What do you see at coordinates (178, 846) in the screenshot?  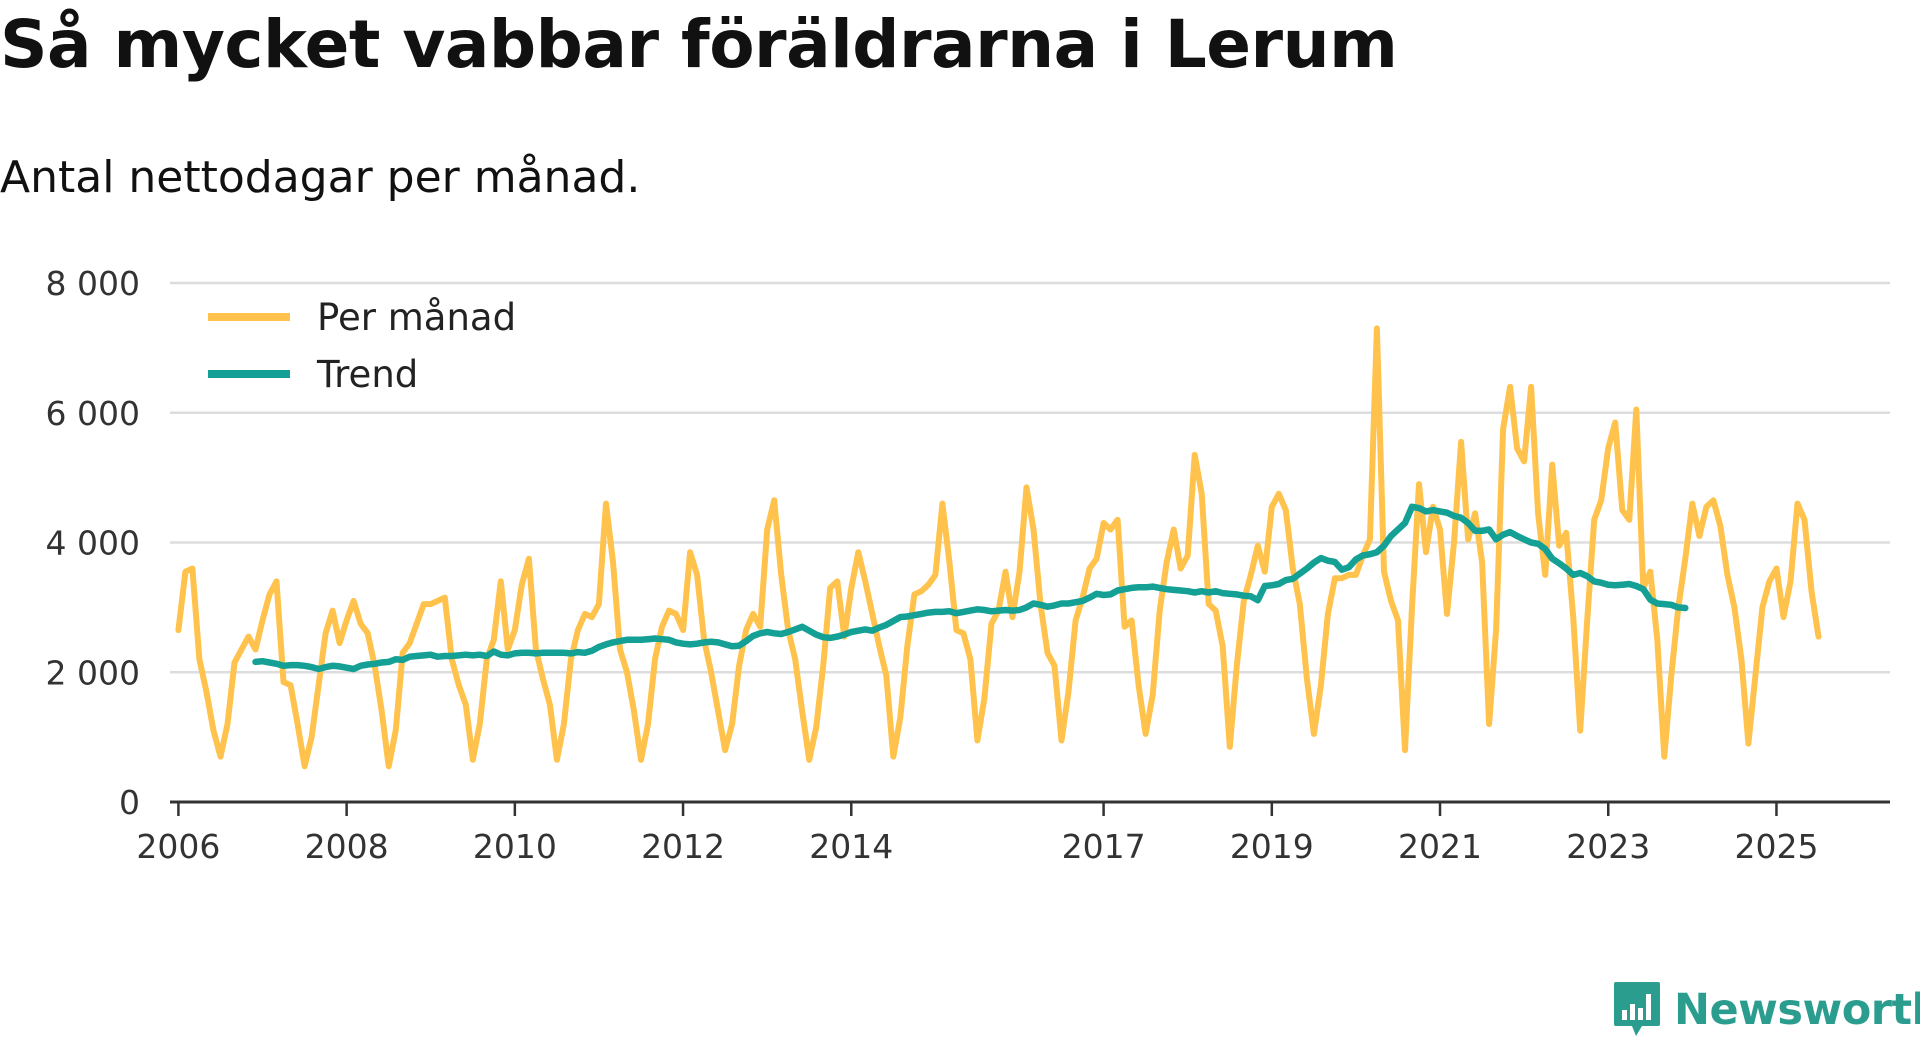 I see `x-tick-label: 2006` at bounding box center [178, 846].